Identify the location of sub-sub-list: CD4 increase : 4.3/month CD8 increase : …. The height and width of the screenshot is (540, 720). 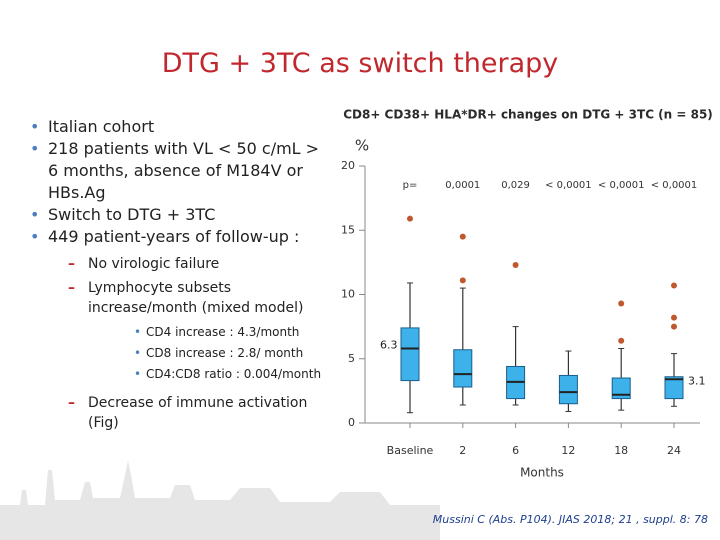
(208, 353).